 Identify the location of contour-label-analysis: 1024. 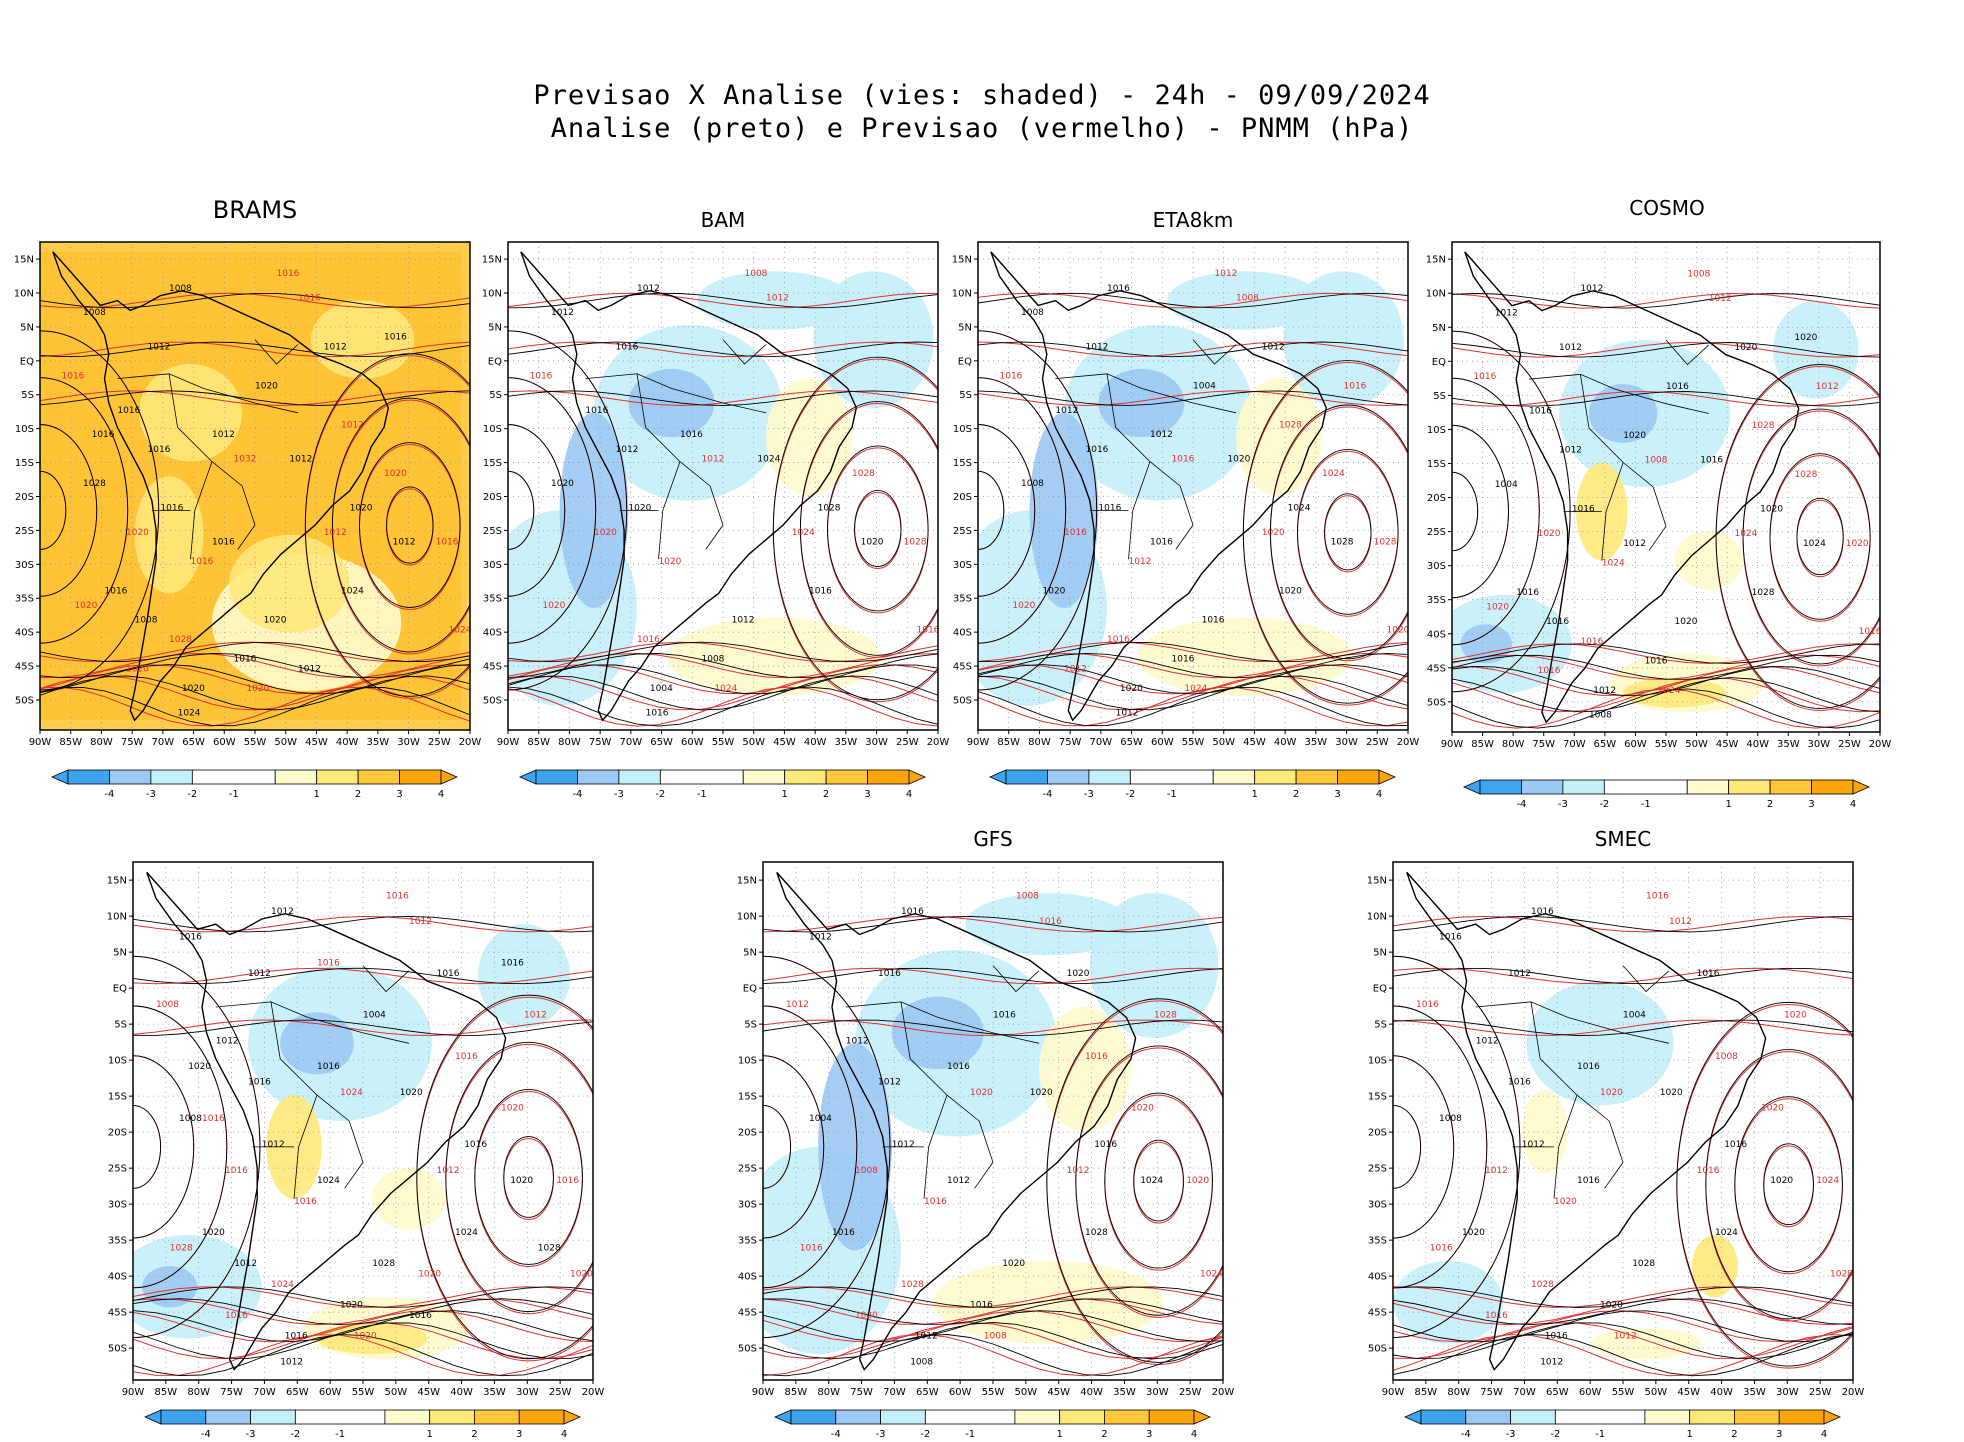
(1299, 508).